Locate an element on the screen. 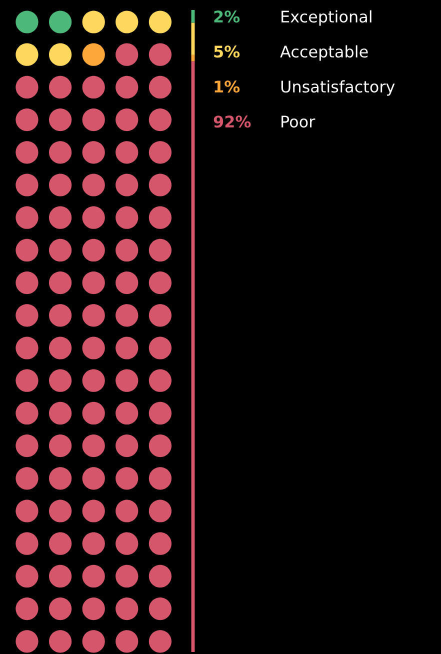  category-label: Acceptable is located at coordinates (324, 53).